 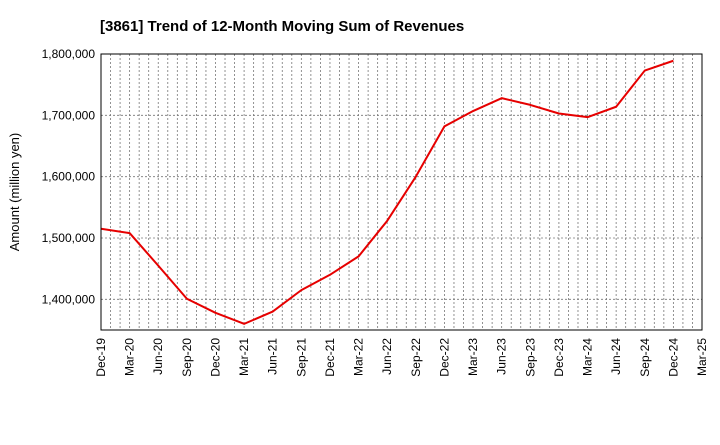 I want to click on y-tick-label: 1,500,000, so click(x=69, y=238).